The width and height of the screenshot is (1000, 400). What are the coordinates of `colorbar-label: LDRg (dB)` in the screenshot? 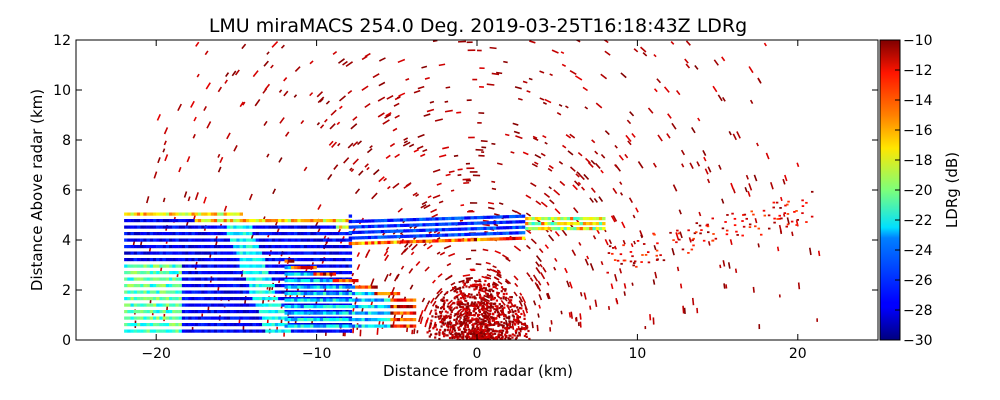 It's located at (952, 190).